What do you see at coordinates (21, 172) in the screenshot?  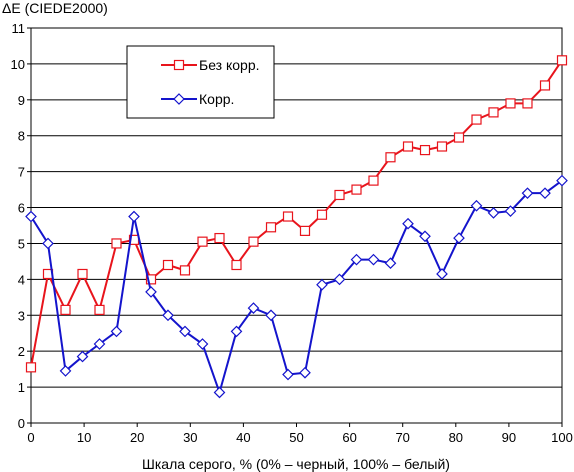 I see `y-tick-label: 7` at bounding box center [21, 172].